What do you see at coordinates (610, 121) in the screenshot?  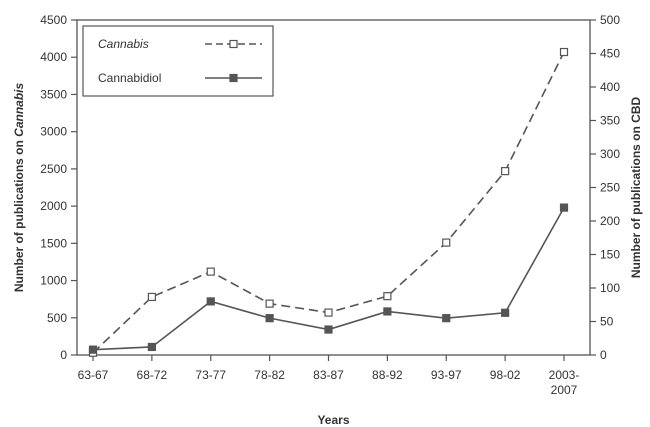 I see `y-right-tick-label: 350` at bounding box center [610, 121].